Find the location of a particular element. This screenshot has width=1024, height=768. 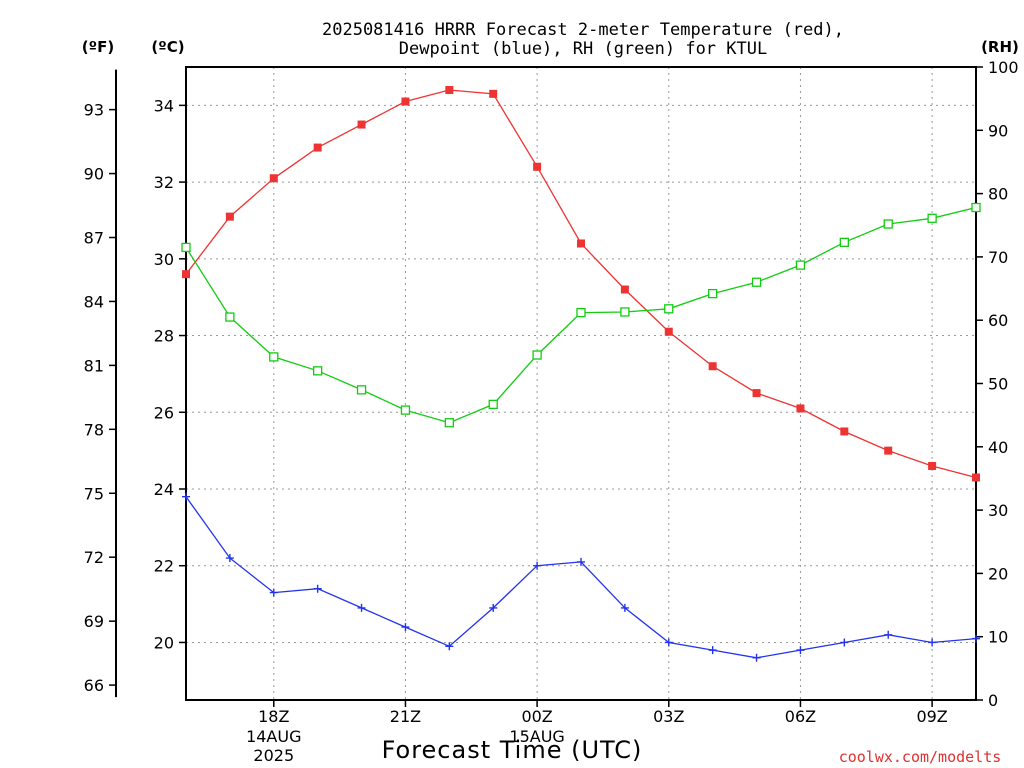

rh-tick-label: 100 is located at coordinates (1003, 67).